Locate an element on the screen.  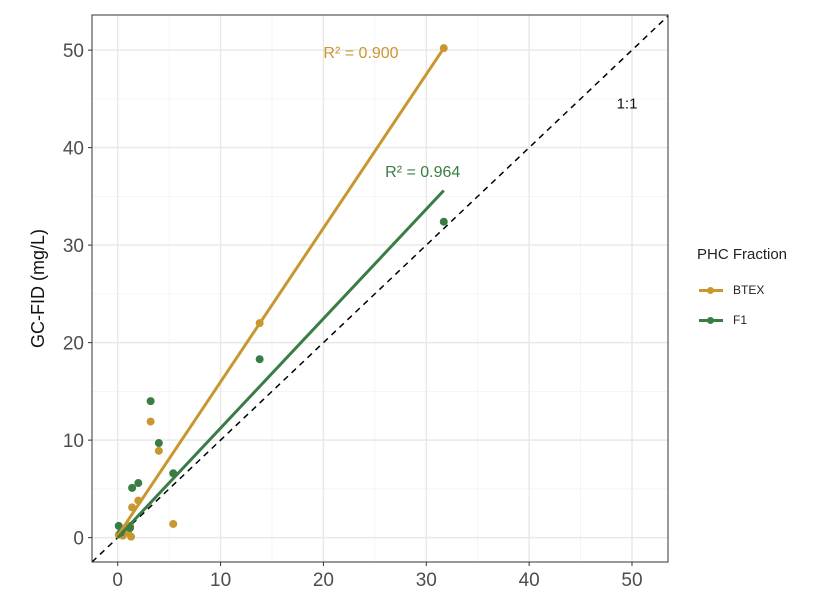
y-axis-label: GC-FID (mg/L) is located at coordinates (38, 288).